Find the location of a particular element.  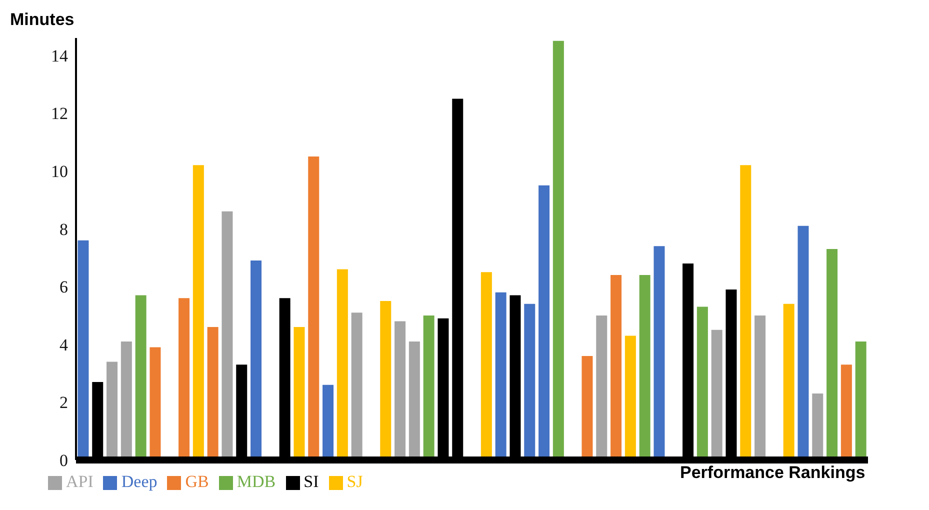

legend-label: SI is located at coordinates (311, 481).